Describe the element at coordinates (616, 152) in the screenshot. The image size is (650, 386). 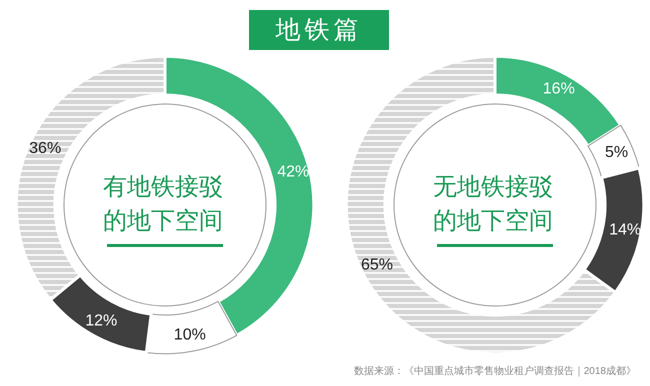
I see `data-label: 5%` at that location.